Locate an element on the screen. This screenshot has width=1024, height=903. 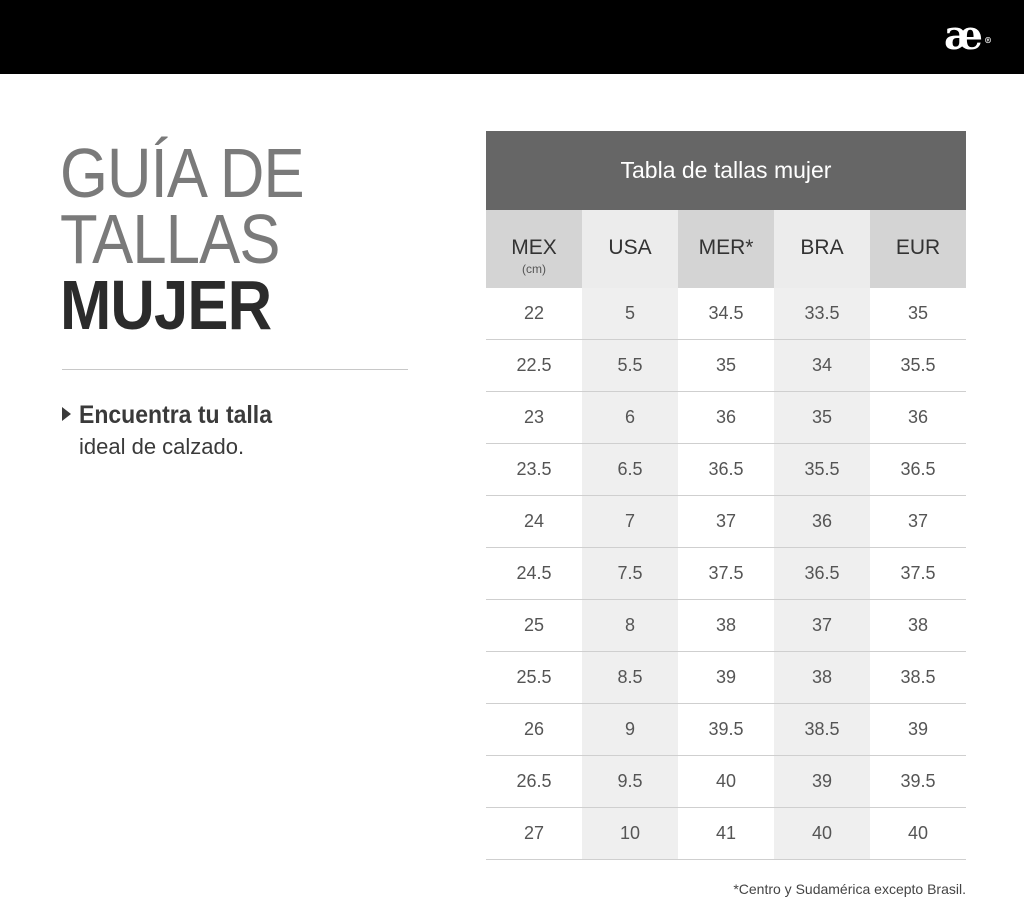
table-cell: 34.5 is located at coordinates (726, 313).